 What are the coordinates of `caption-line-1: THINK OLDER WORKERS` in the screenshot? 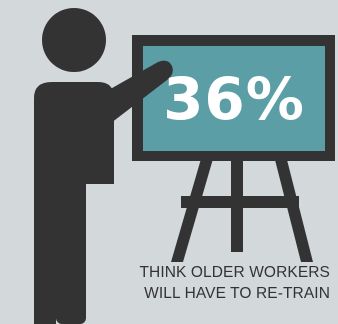 It's located at (234, 272).